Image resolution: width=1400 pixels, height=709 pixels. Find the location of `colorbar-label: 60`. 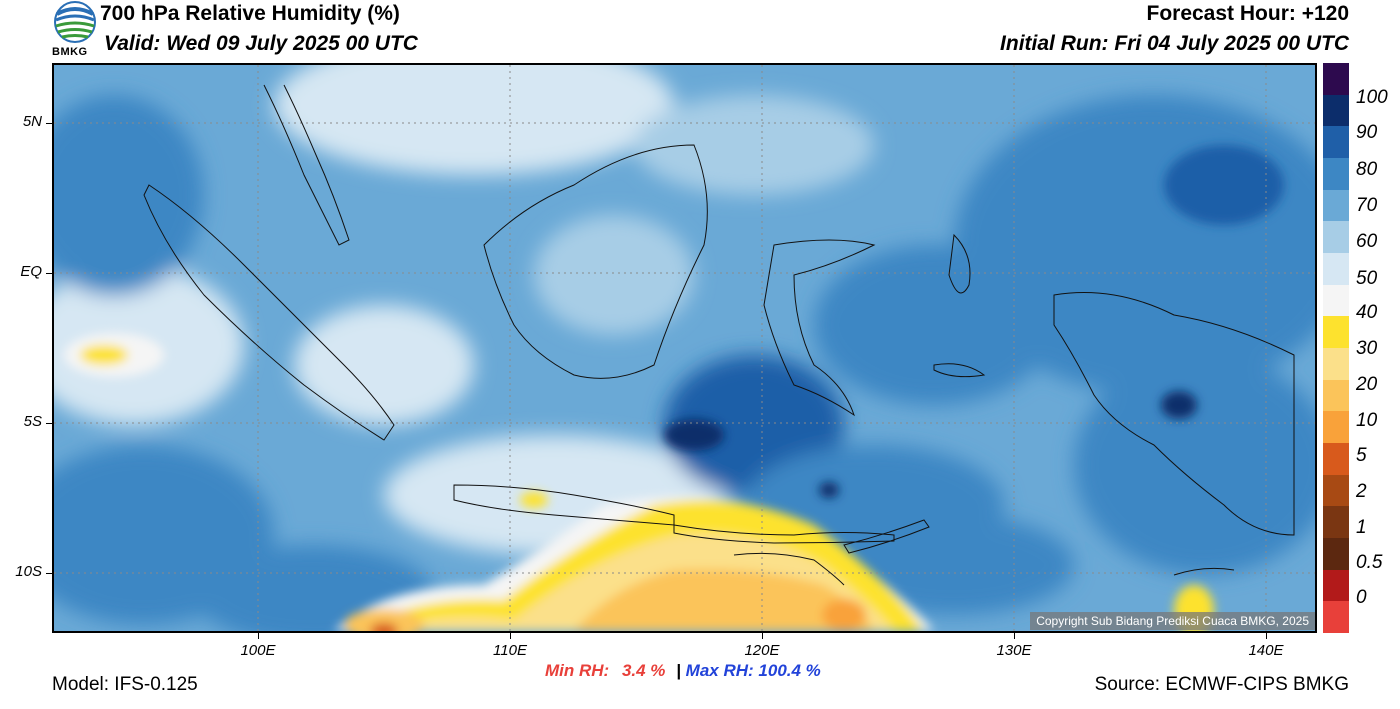

colorbar-label: 60 is located at coordinates (1367, 241).